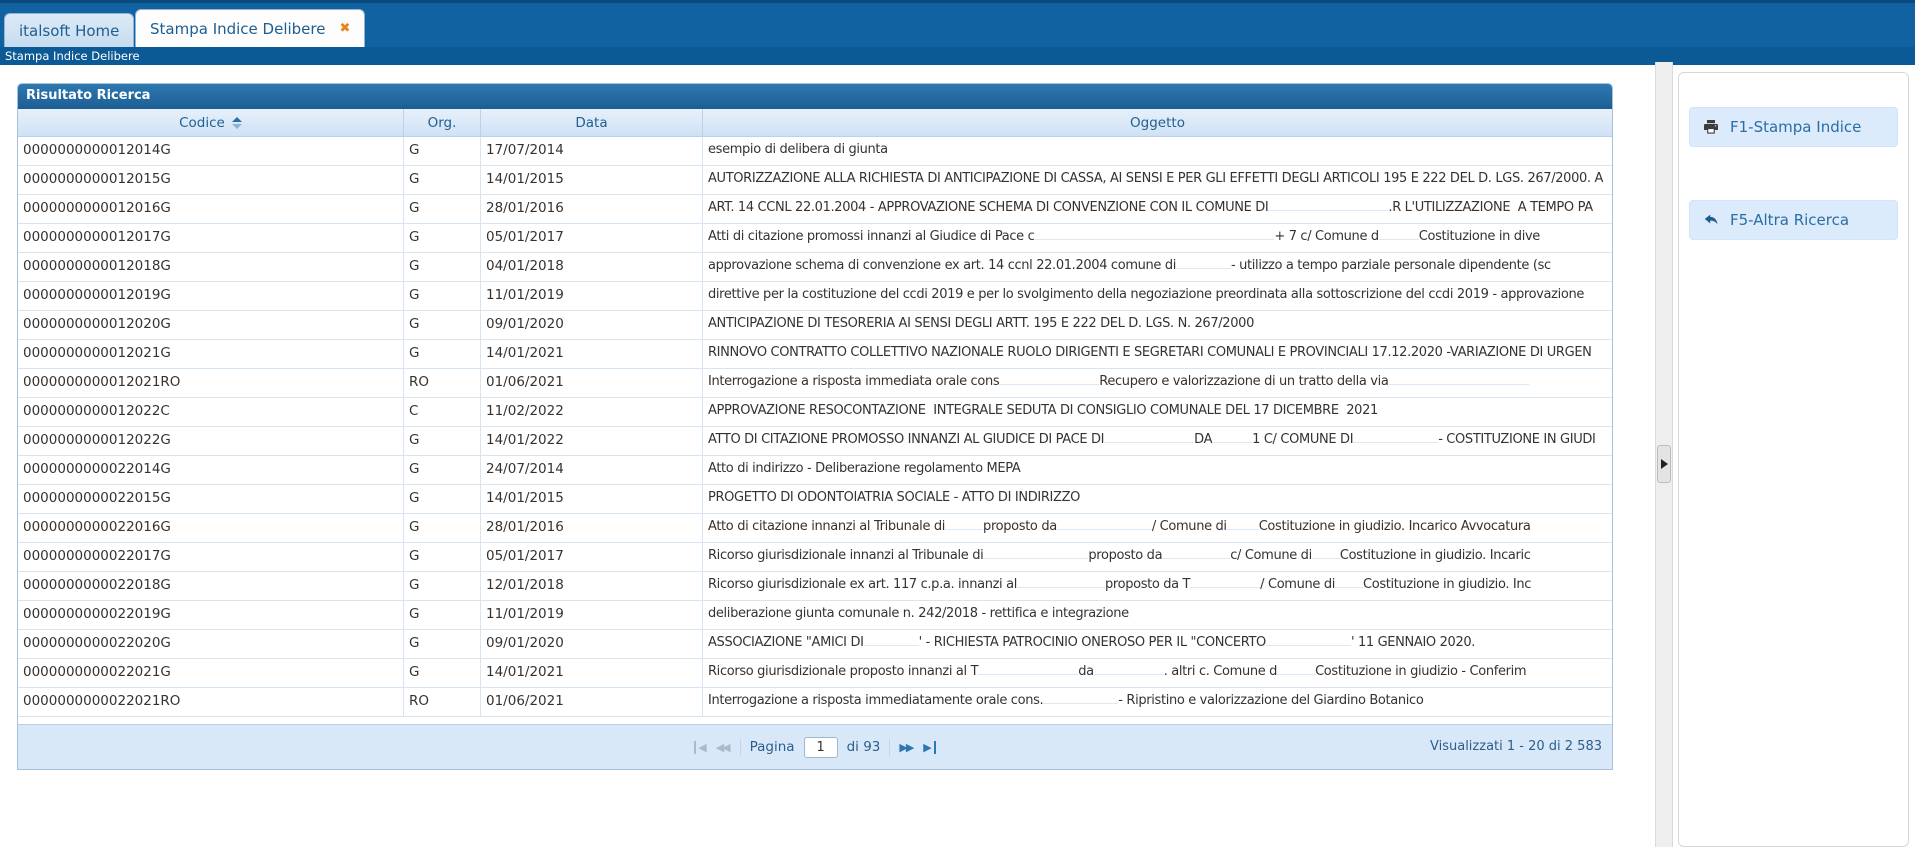 This screenshot has width=1915, height=847. What do you see at coordinates (863, 747) in the screenshot?
I see `page-count-label: di 93` at bounding box center [863, 747].